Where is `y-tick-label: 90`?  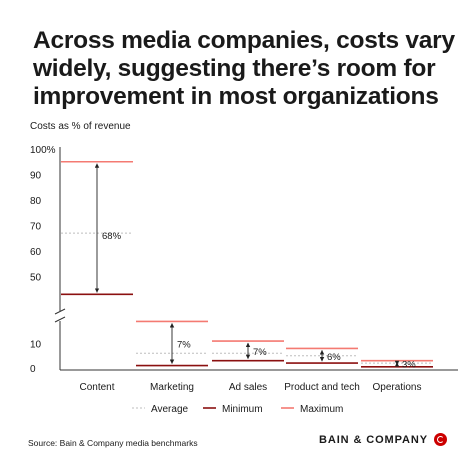 y-tick-label: 90 is located at coordinates (36, 176).